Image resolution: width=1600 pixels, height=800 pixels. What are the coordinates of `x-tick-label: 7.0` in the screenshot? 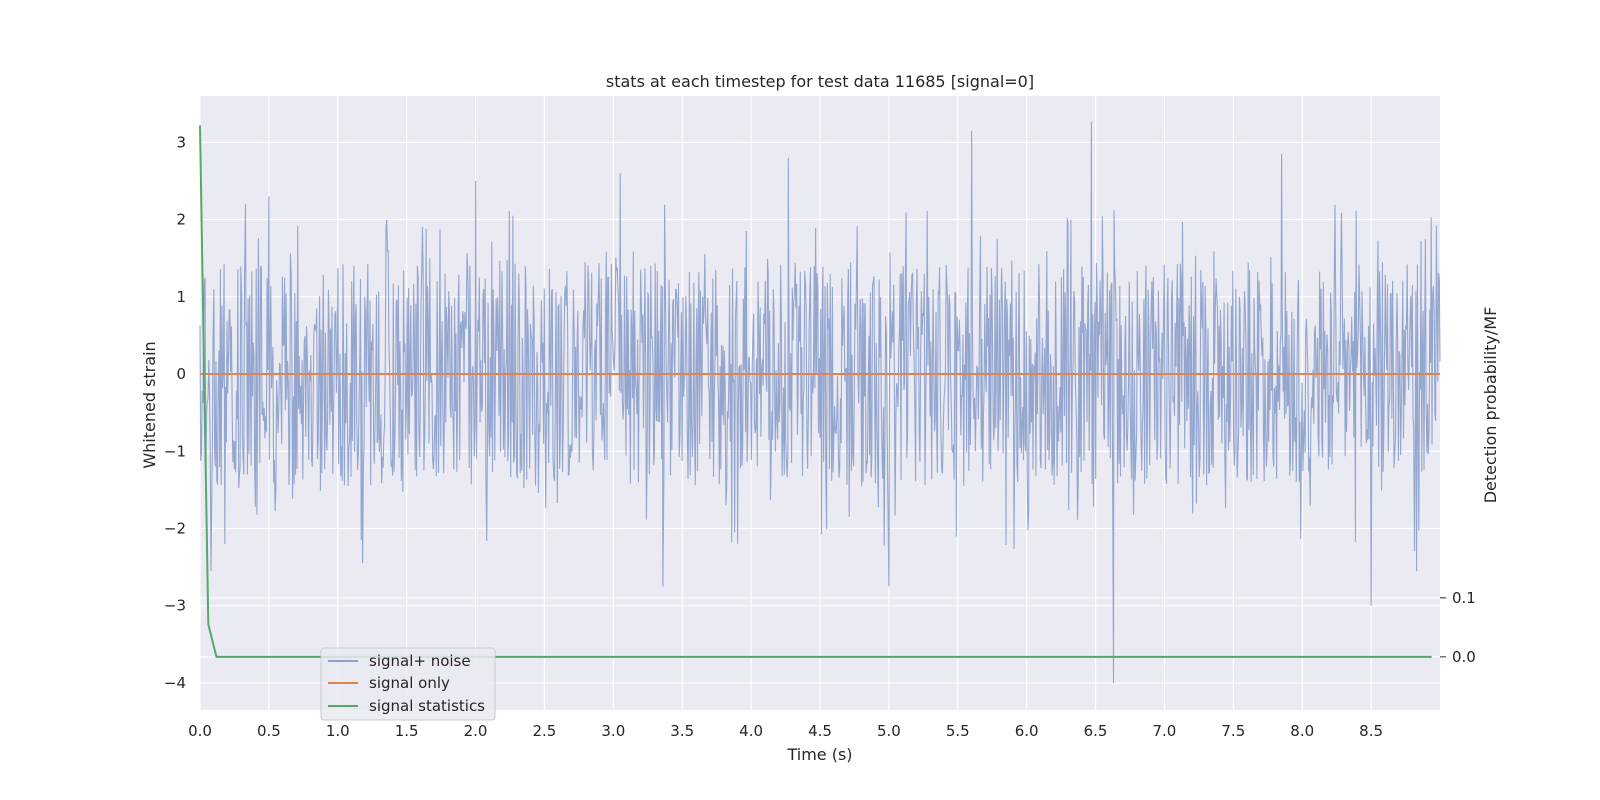 It's located at (1165, 731).